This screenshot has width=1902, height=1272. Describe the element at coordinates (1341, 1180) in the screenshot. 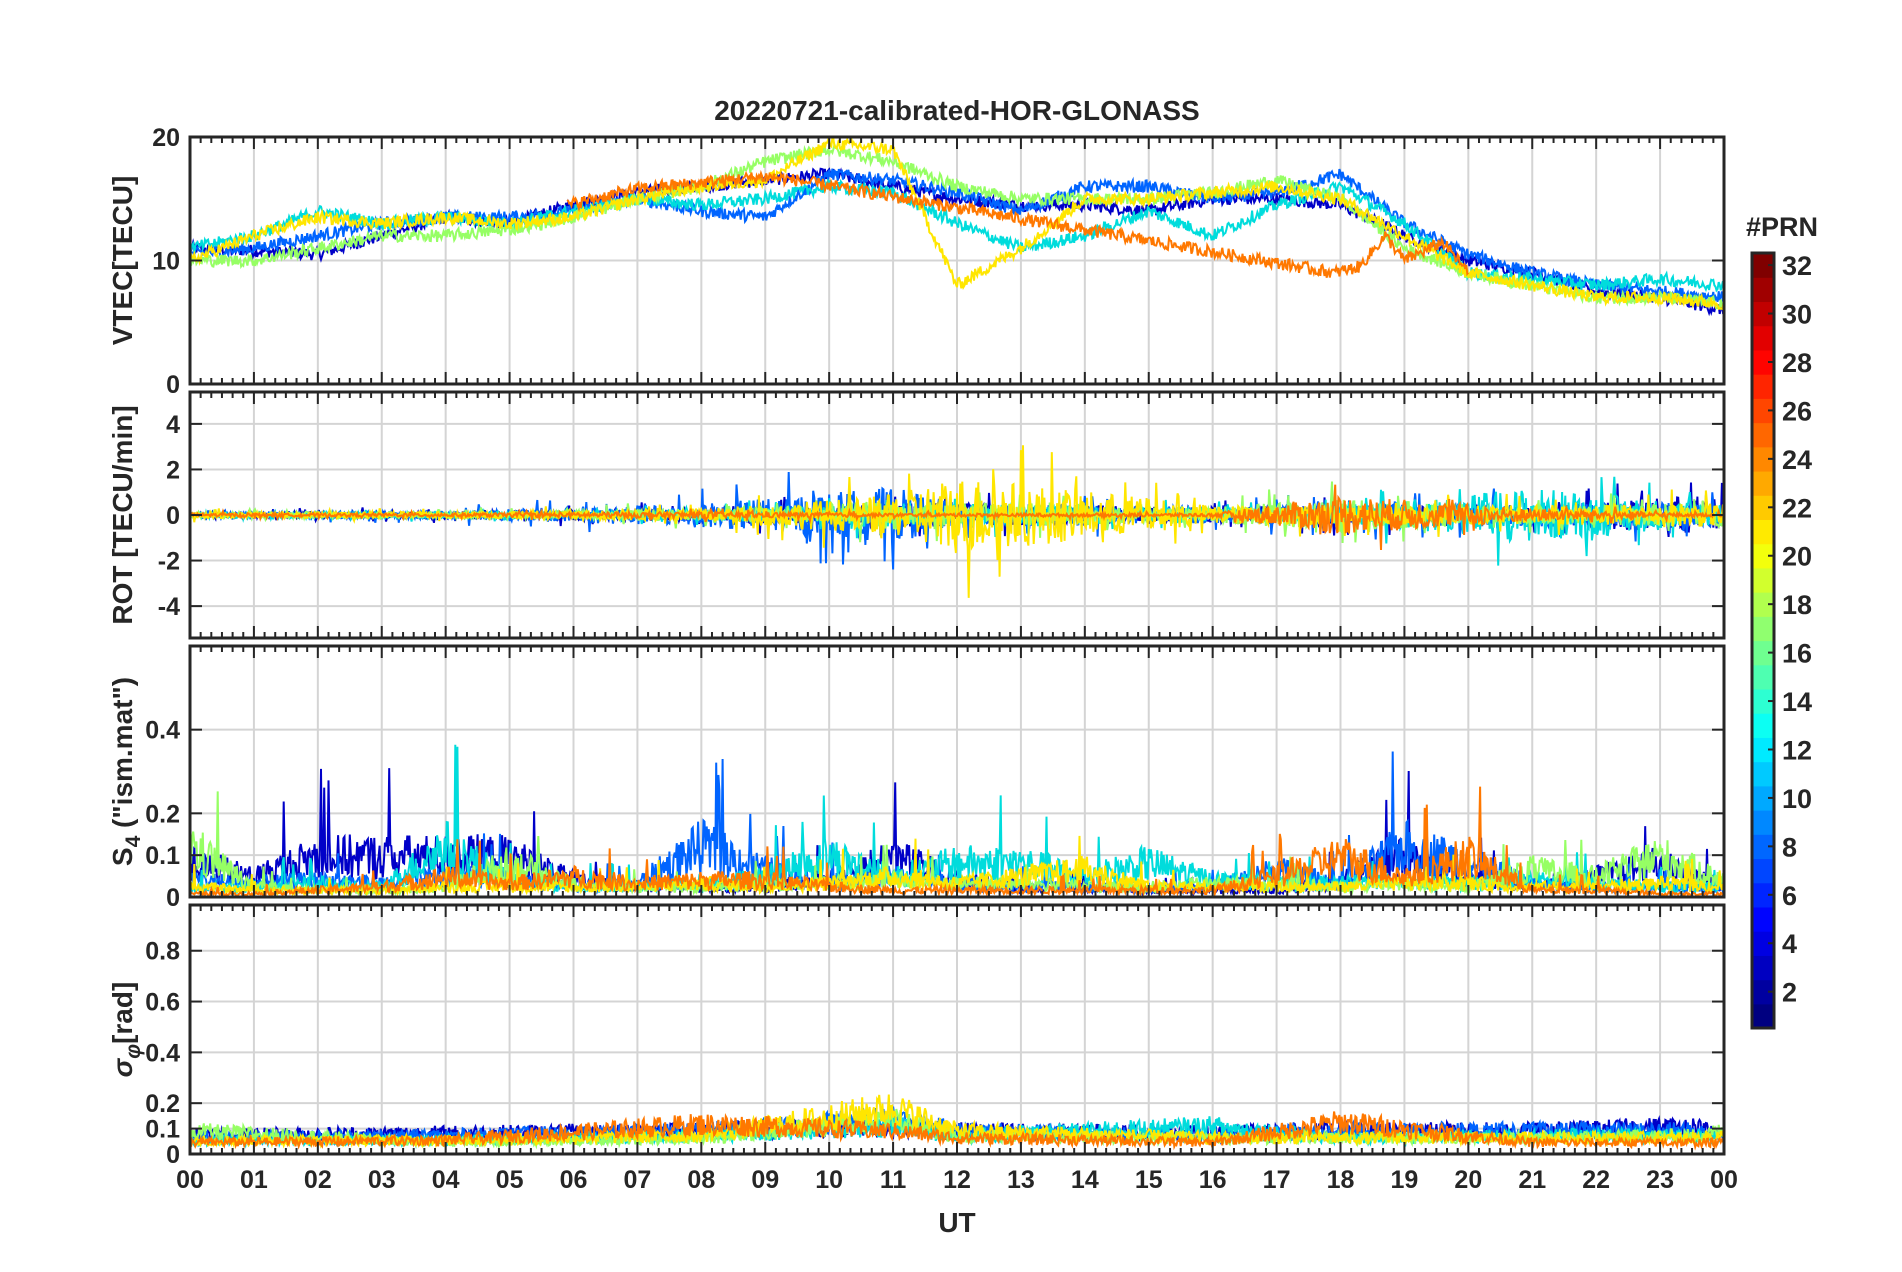

I see `x-tick-label: 18` at that location.